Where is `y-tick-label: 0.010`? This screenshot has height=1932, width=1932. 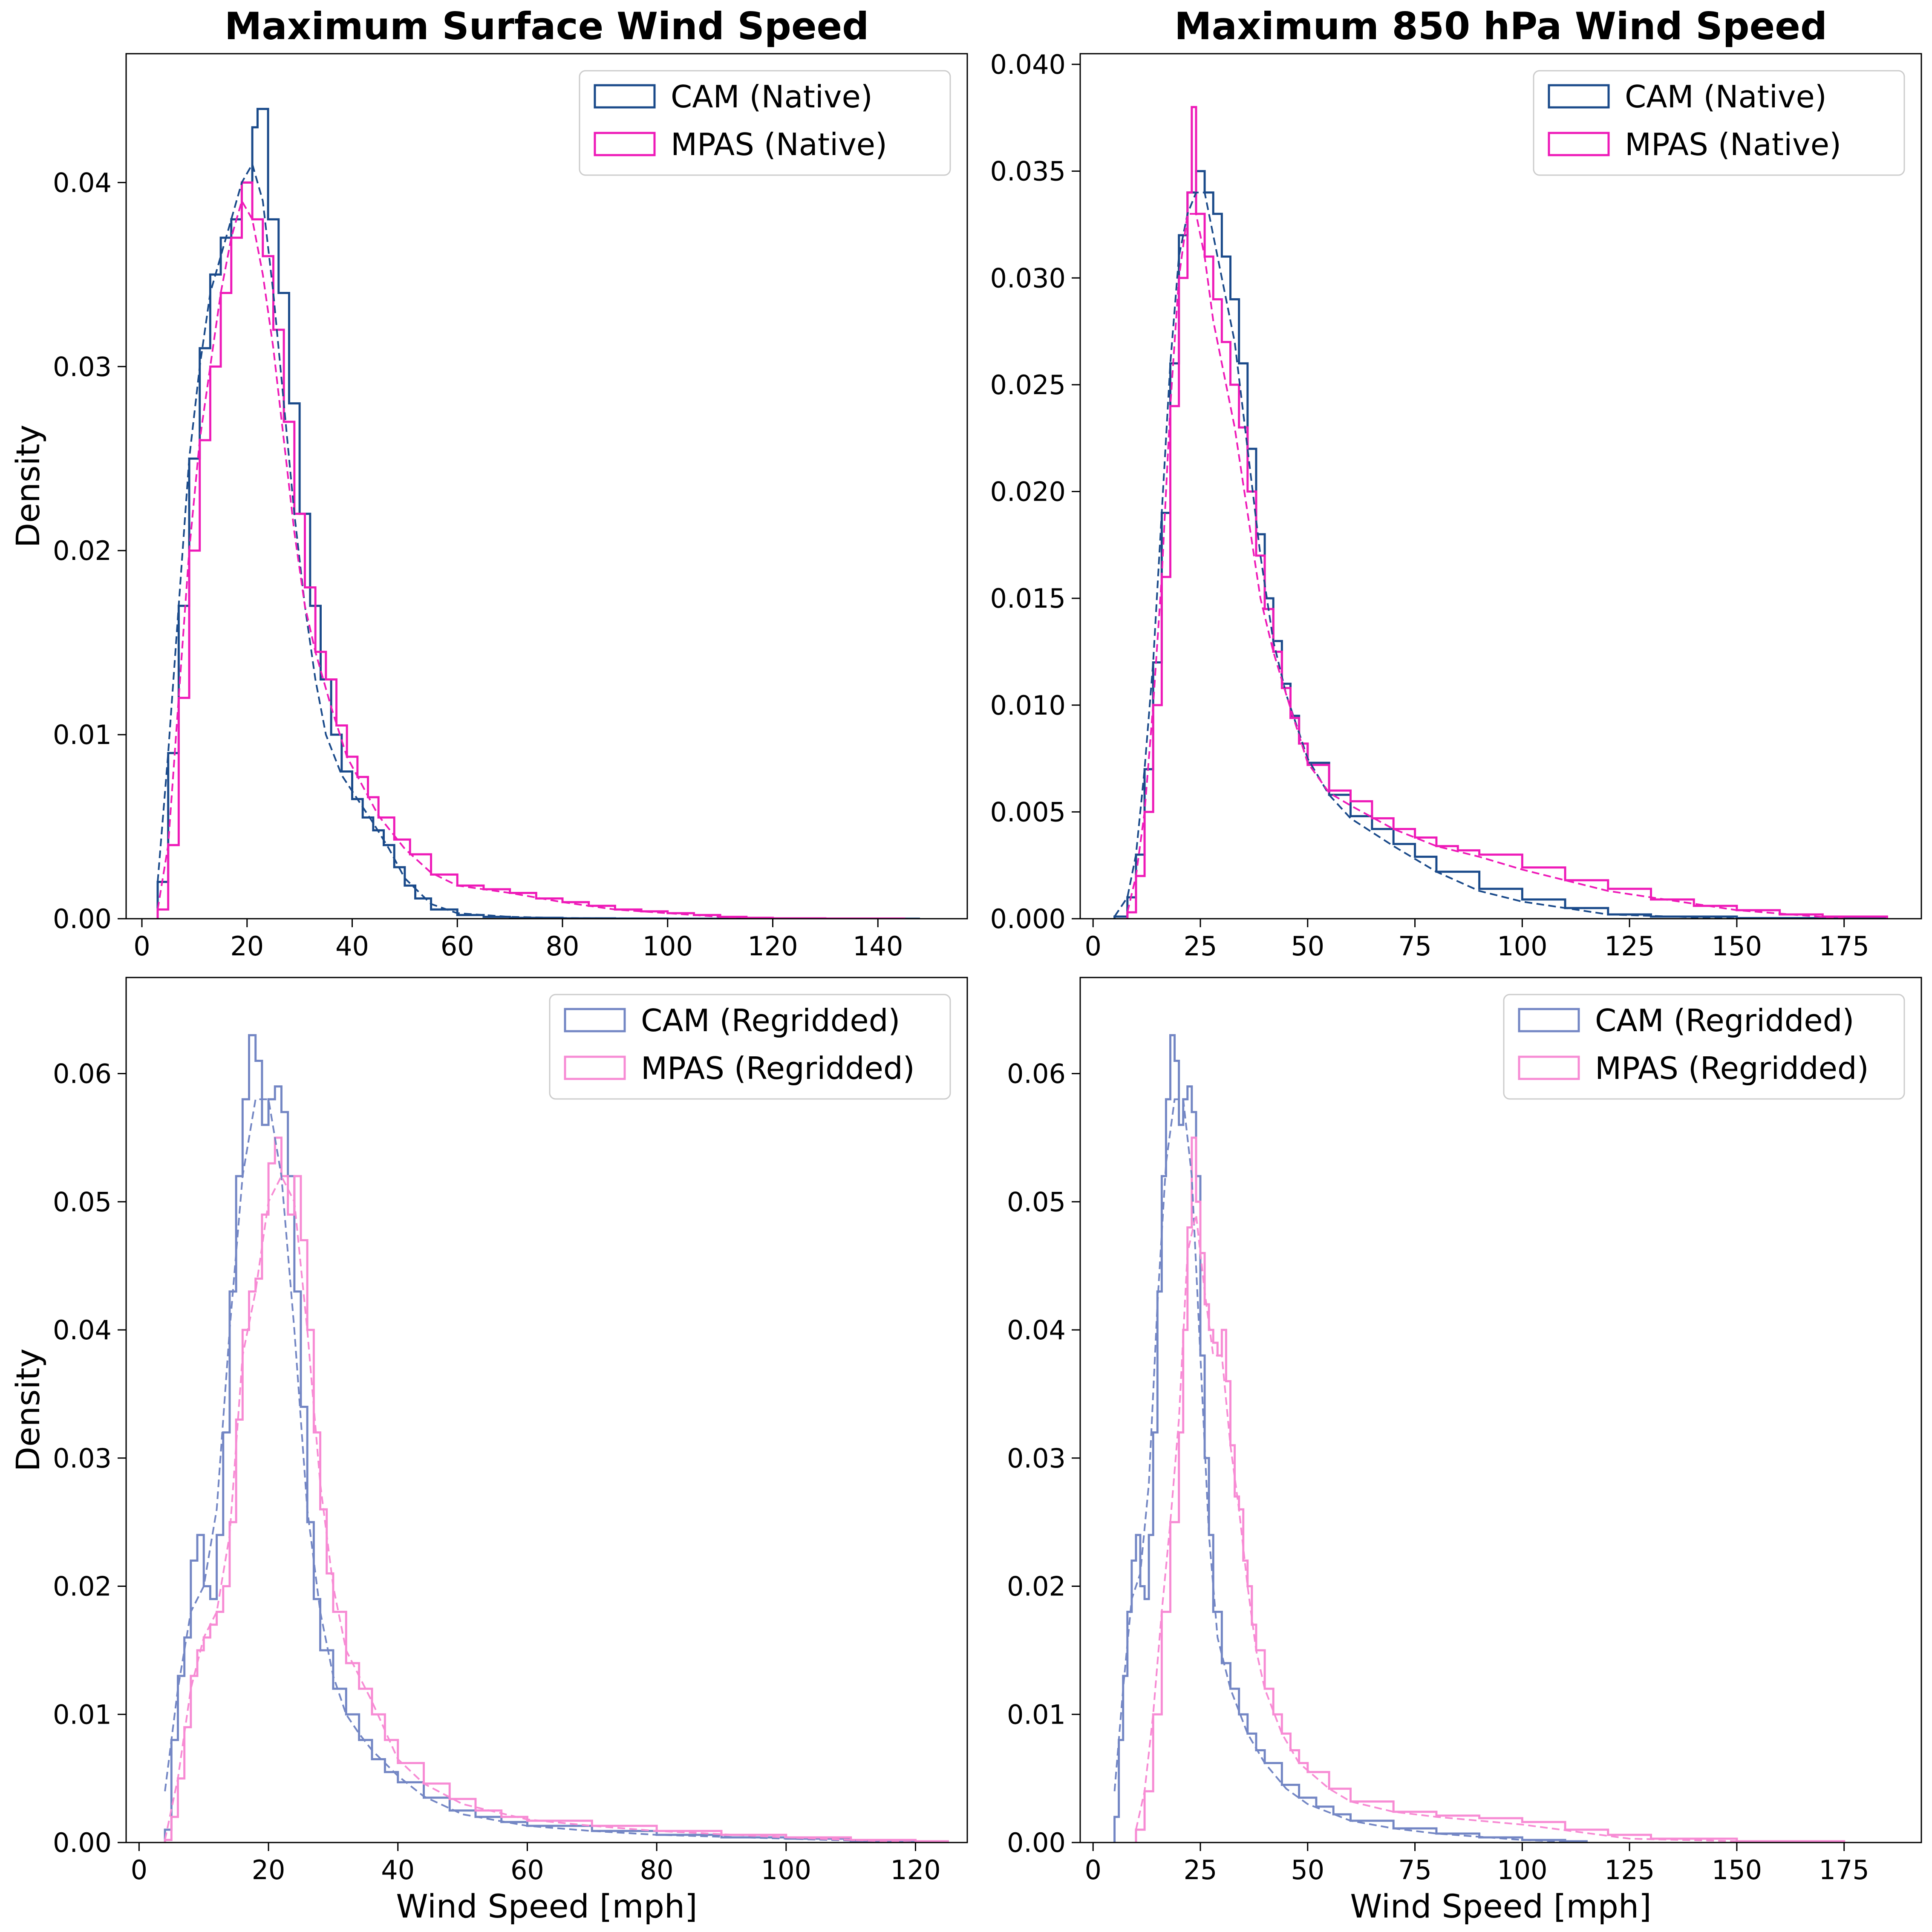 y-tick-label: 0.010 is located at coordinates (1028, 705).